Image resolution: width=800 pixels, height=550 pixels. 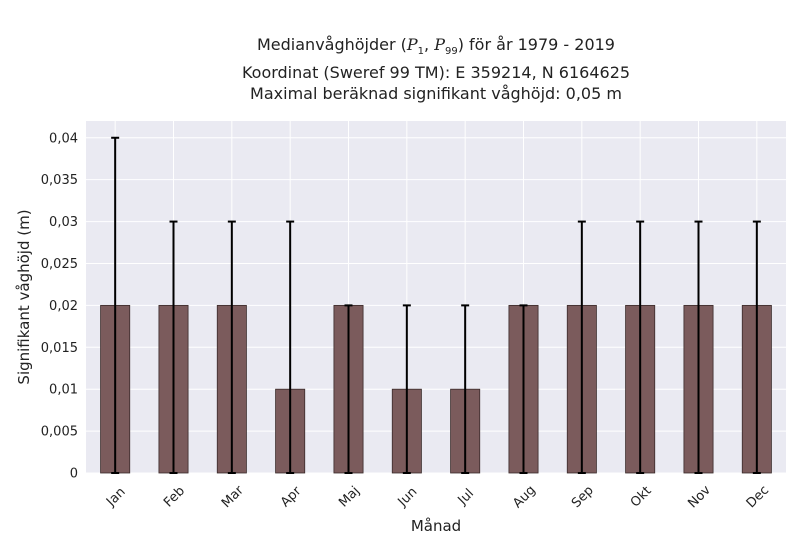 I want to click on x-tick-label-apr: Apr, so click(x=291, y=496).